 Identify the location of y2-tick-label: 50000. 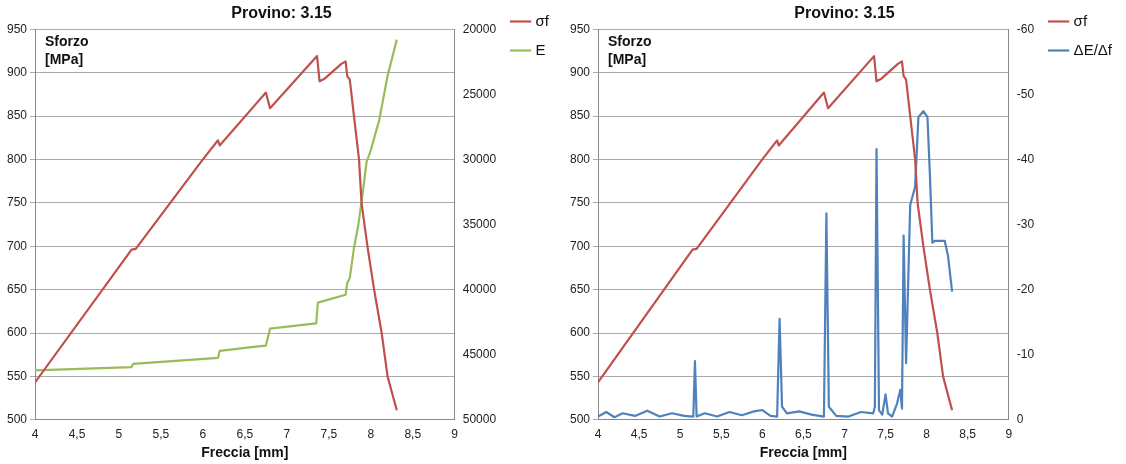
(479, 419).